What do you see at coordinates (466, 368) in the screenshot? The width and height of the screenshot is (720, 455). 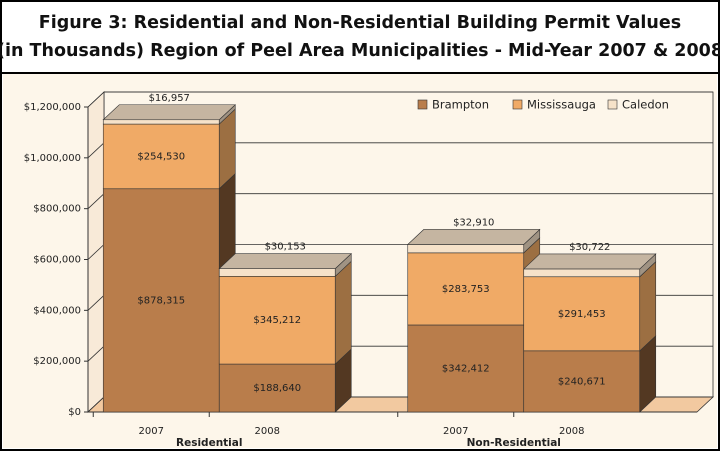 I see `data-label: $342,412` at bounding box center [466, 368].